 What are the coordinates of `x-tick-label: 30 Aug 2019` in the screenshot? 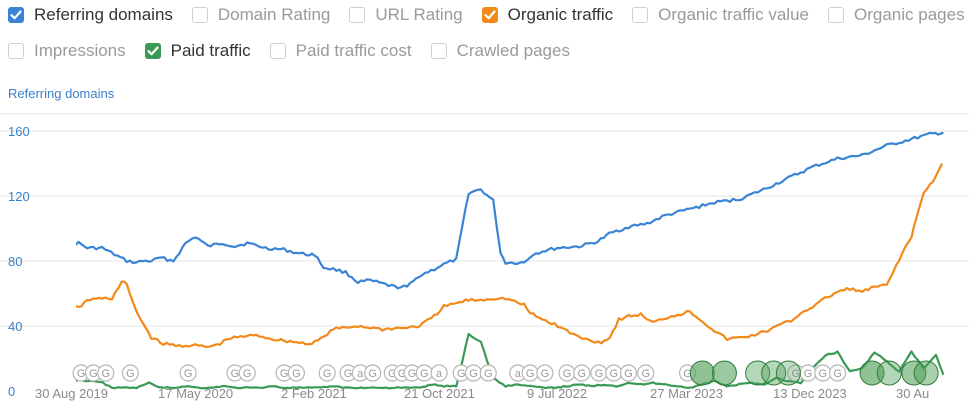 It's located at (71, 393).